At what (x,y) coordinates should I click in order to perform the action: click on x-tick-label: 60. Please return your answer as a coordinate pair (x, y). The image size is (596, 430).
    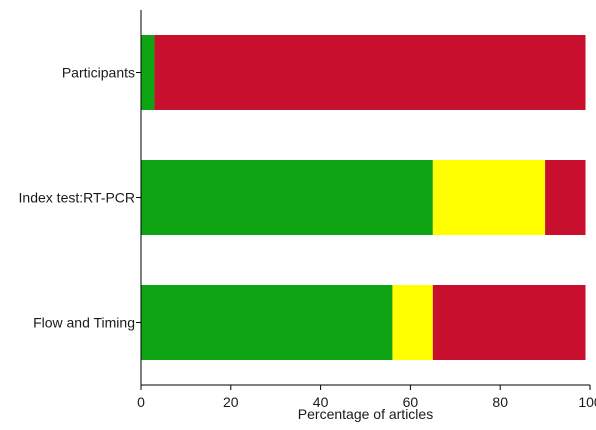
    Looking at the image, I should click on (411, 402).